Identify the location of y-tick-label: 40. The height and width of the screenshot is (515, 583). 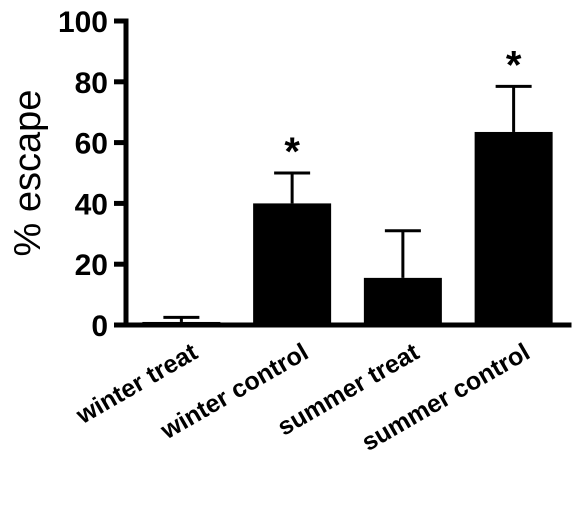
(91, 204).